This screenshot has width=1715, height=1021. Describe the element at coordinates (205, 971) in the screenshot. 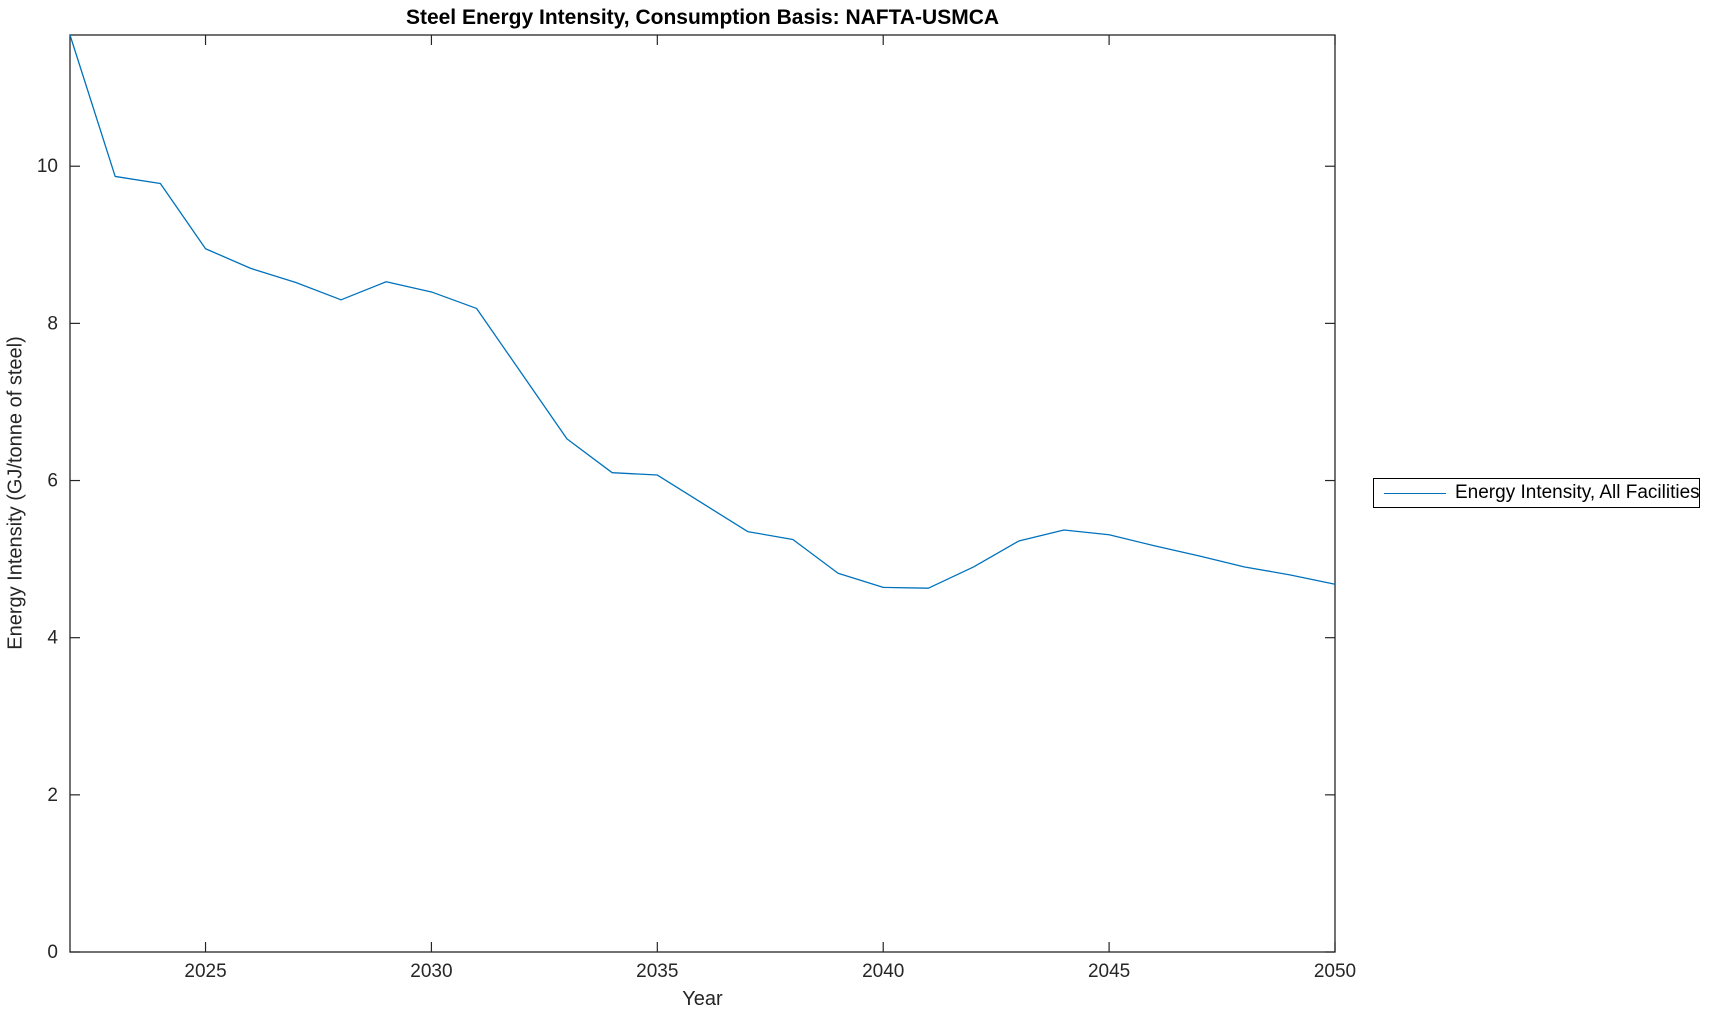

I see `x-tick-label: 2025` at that location.